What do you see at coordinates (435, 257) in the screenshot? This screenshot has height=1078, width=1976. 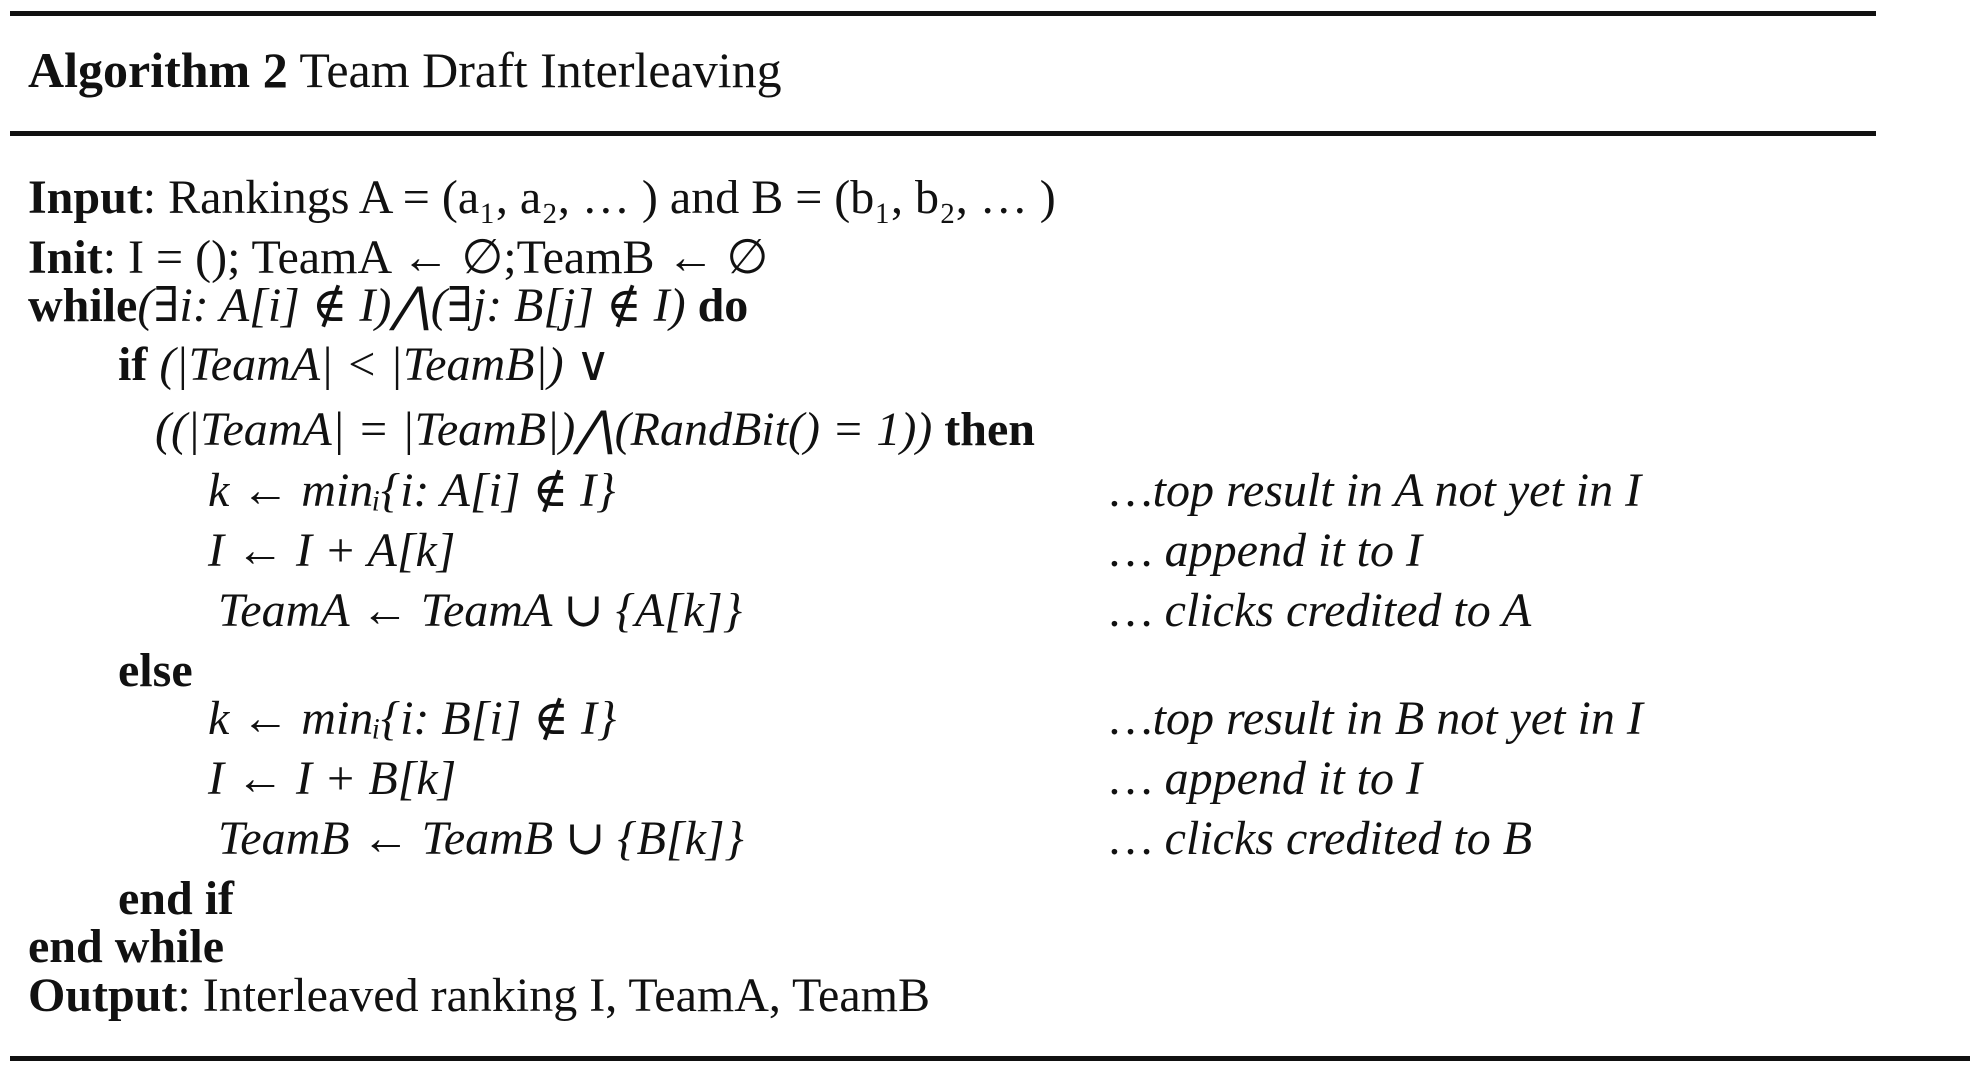 I see `init-text: : I = (); TeamA ← ∅;TeamB ← ∅` at bounding box center [435, 257].